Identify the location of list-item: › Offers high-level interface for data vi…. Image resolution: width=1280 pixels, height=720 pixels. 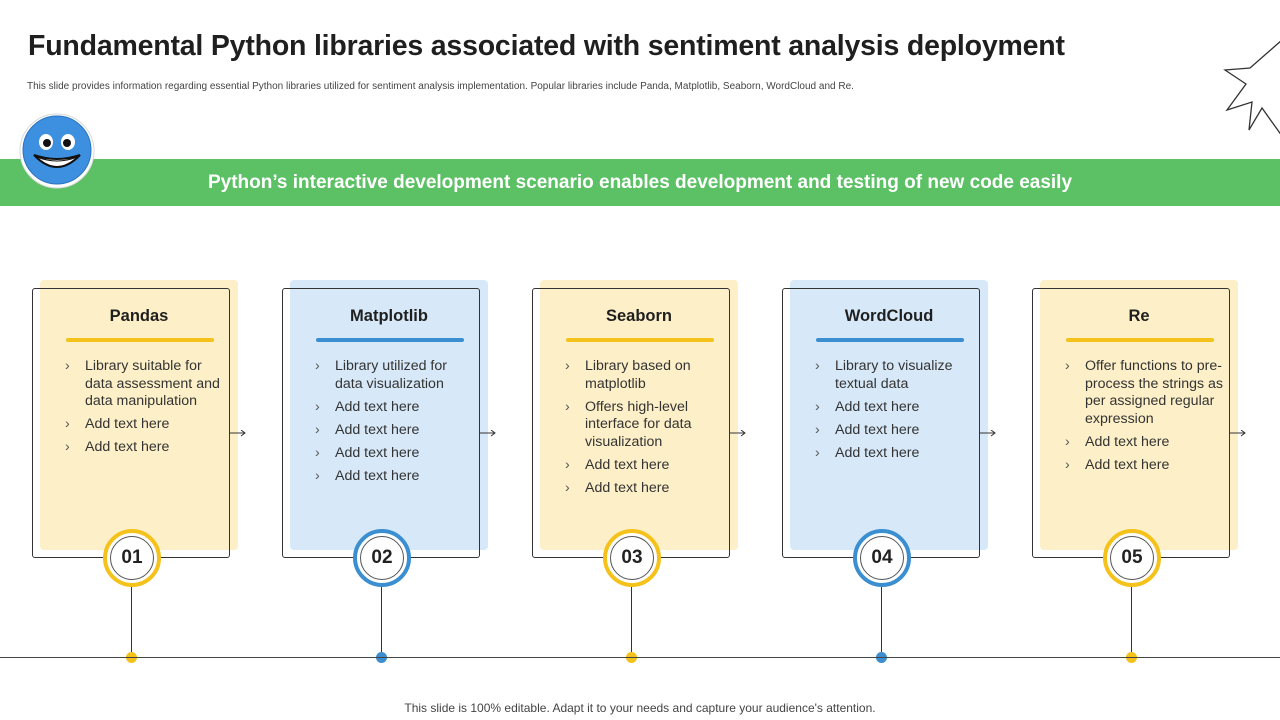
(645, 425).